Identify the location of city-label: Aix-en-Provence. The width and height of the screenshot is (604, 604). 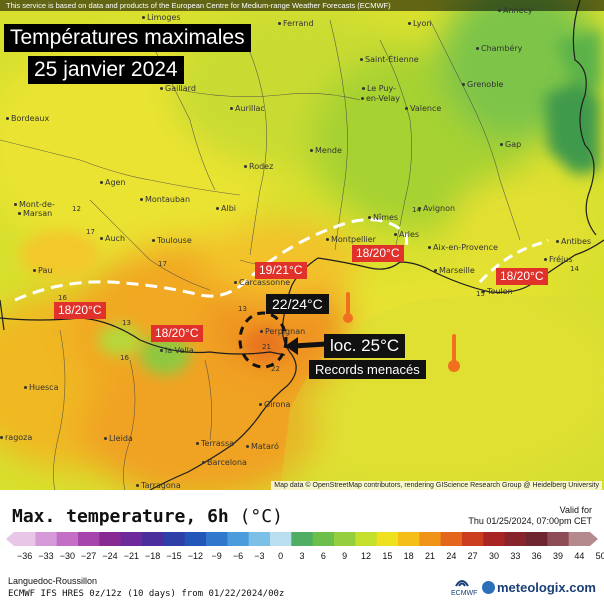
(463, 247).